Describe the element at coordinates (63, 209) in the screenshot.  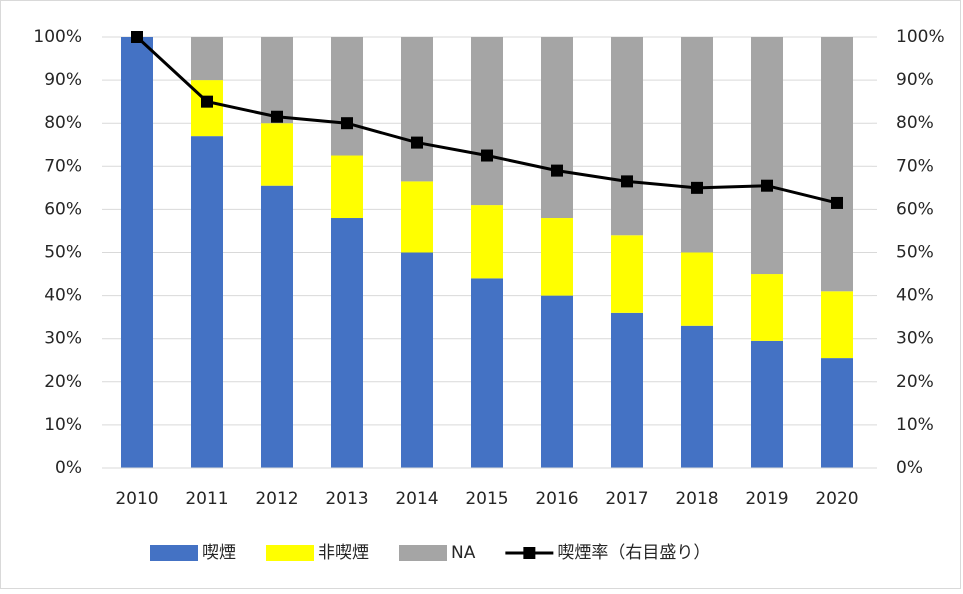
I see `y-tick-label: 60%` at that location.